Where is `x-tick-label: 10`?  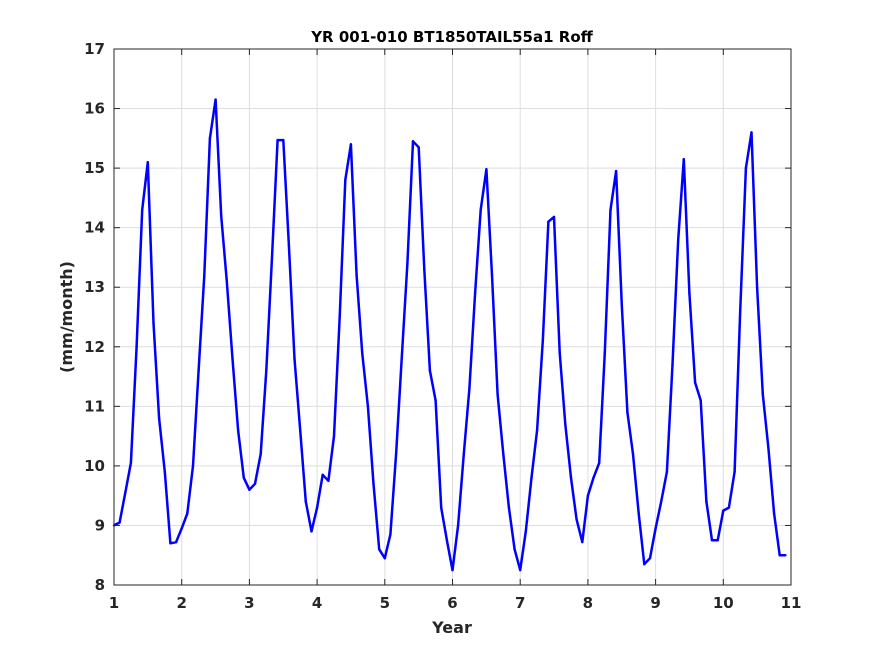
x-tick-label: 10 is located at coordinates (723, 603).